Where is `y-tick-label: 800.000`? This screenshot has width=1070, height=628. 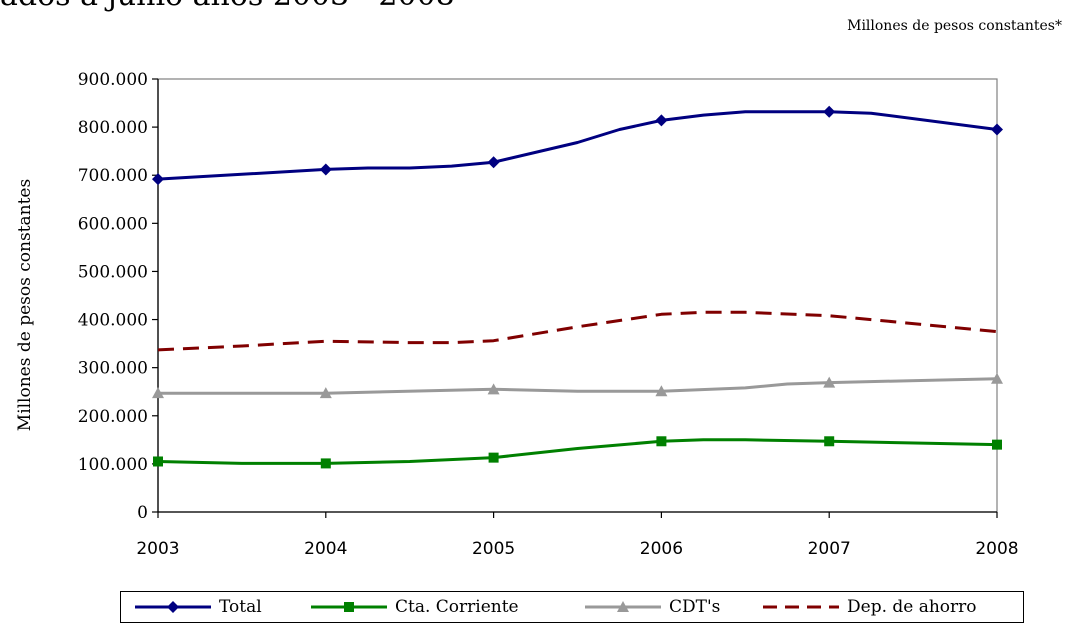
y-tick-label: 800.000 is located at coordinates (113, 128).